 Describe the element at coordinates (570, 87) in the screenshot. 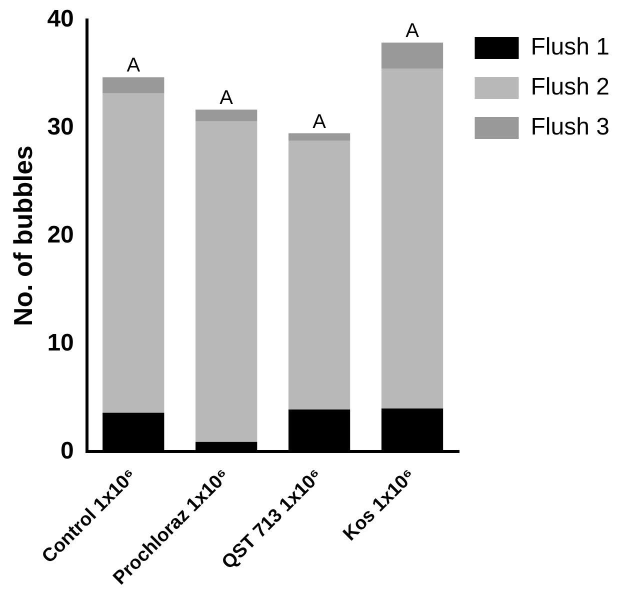

I see `legend-label: Flush 2` at that location.